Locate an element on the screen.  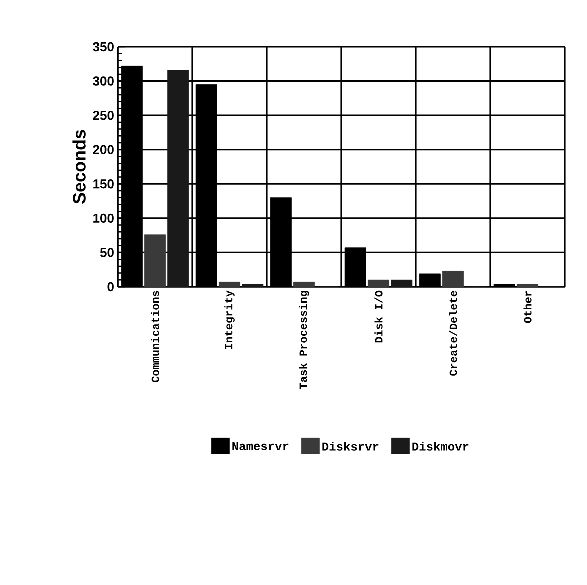
legend-label: Namesrvr is located at coordinates (260, 446).